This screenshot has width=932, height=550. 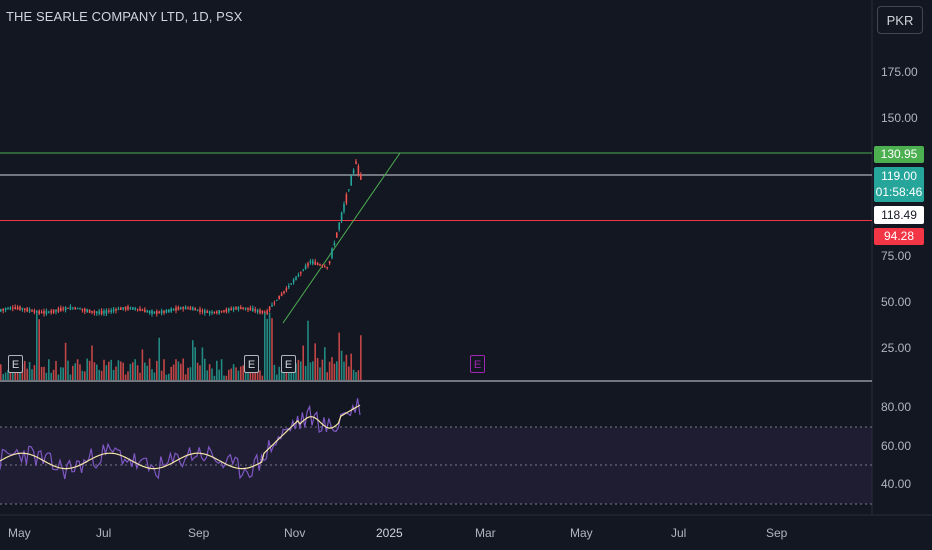 What do you see at coordinates (485, 533) in the screenshot?
I see `time-label: Mar` at bounding box center [485, 533].